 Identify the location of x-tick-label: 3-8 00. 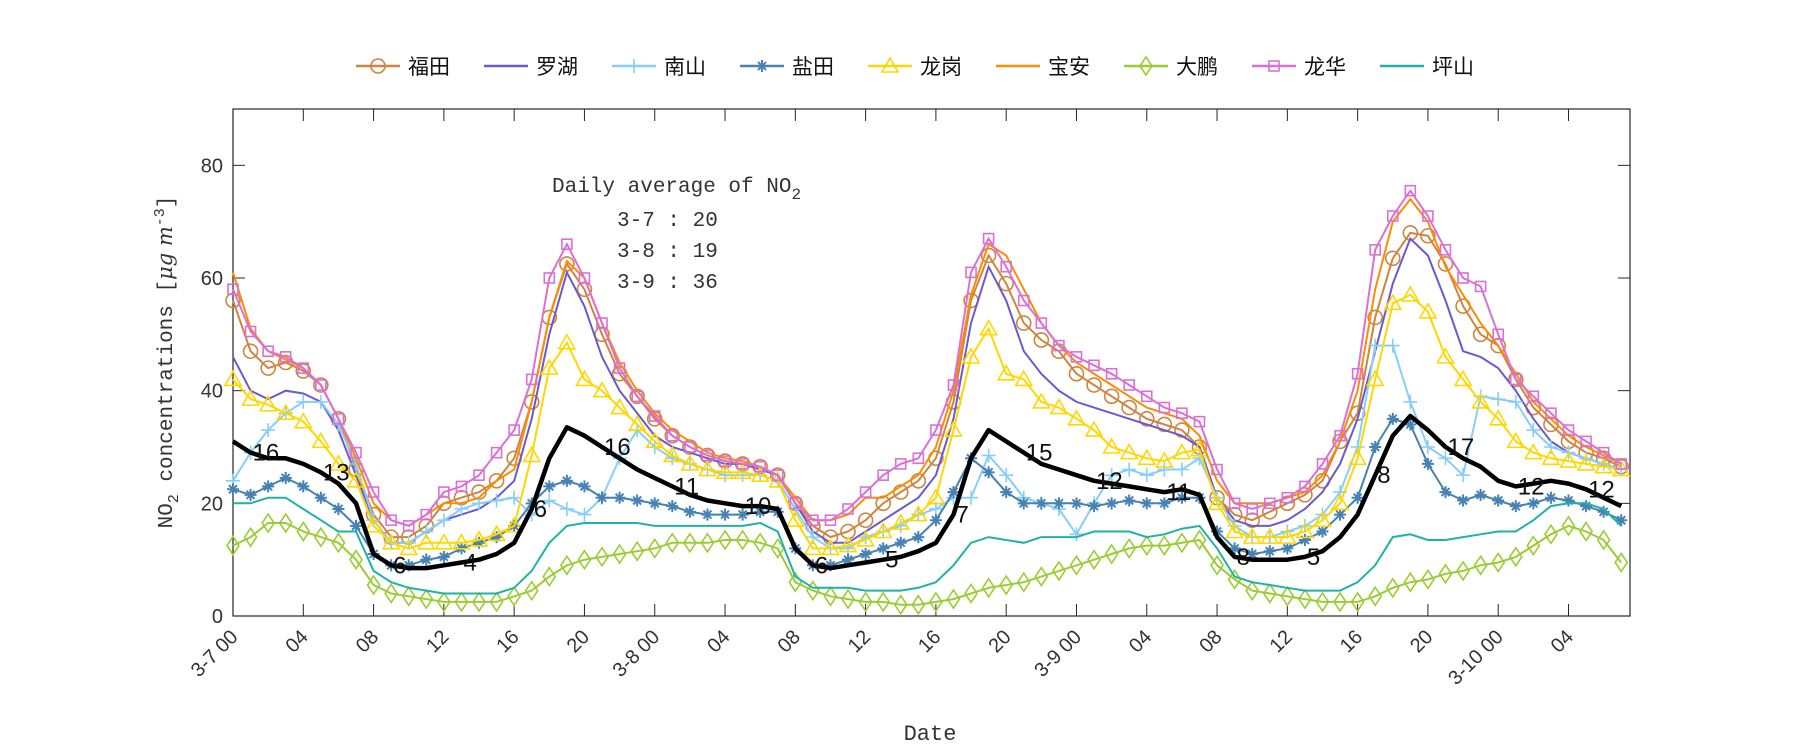
(637, 654).